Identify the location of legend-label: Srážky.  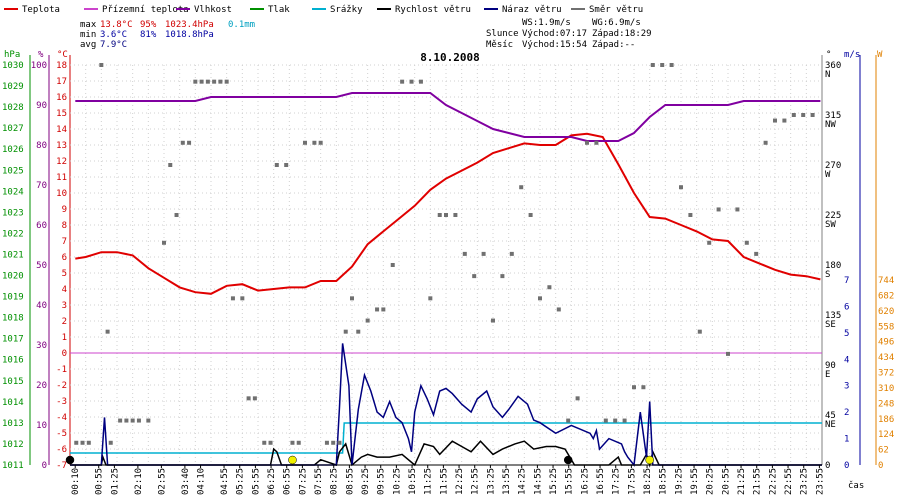
(346, 10).